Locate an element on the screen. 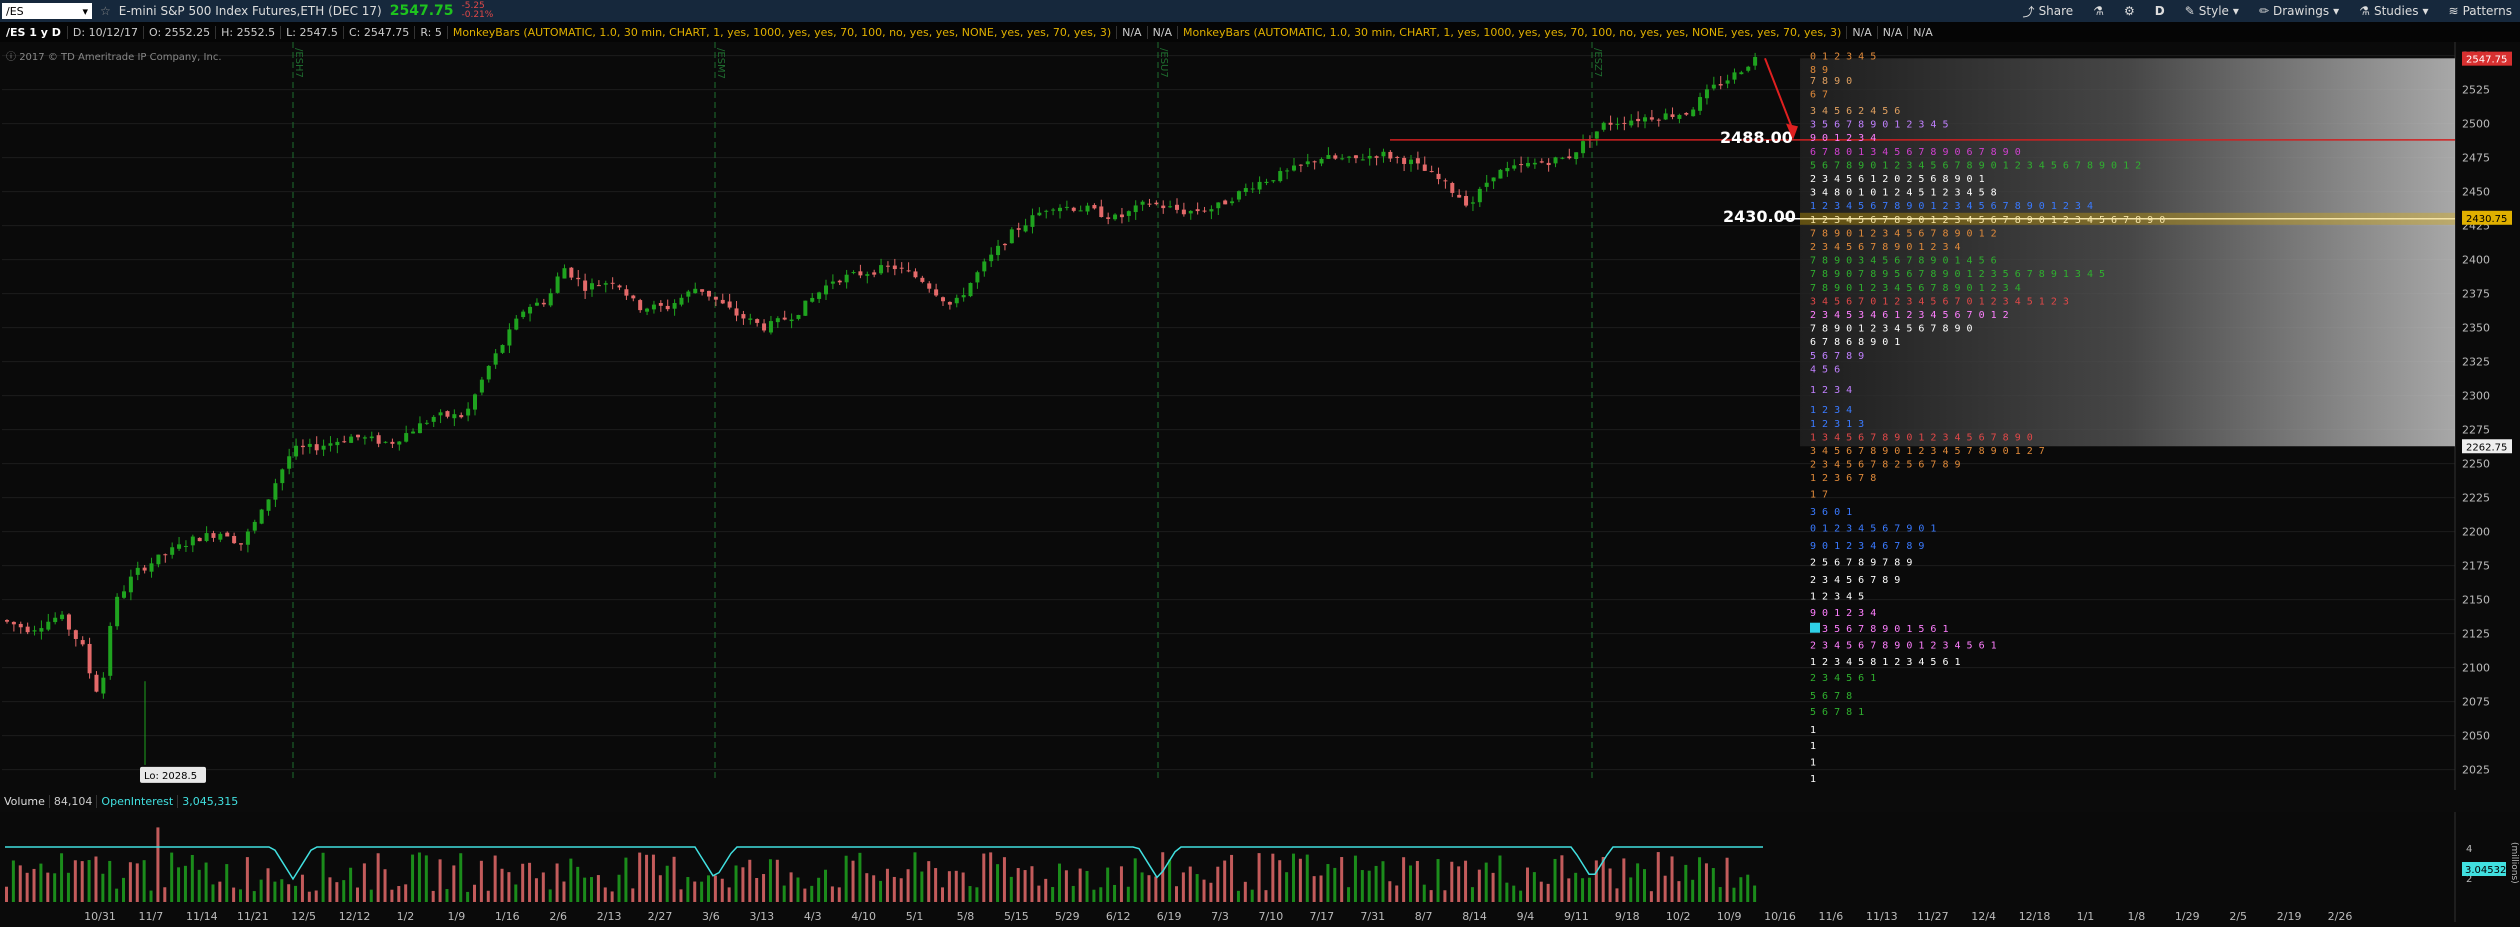 The height and width of the screenshot is (927, 2520). level-label-2430: 2430.00 is located at coordinates (1759, 216).